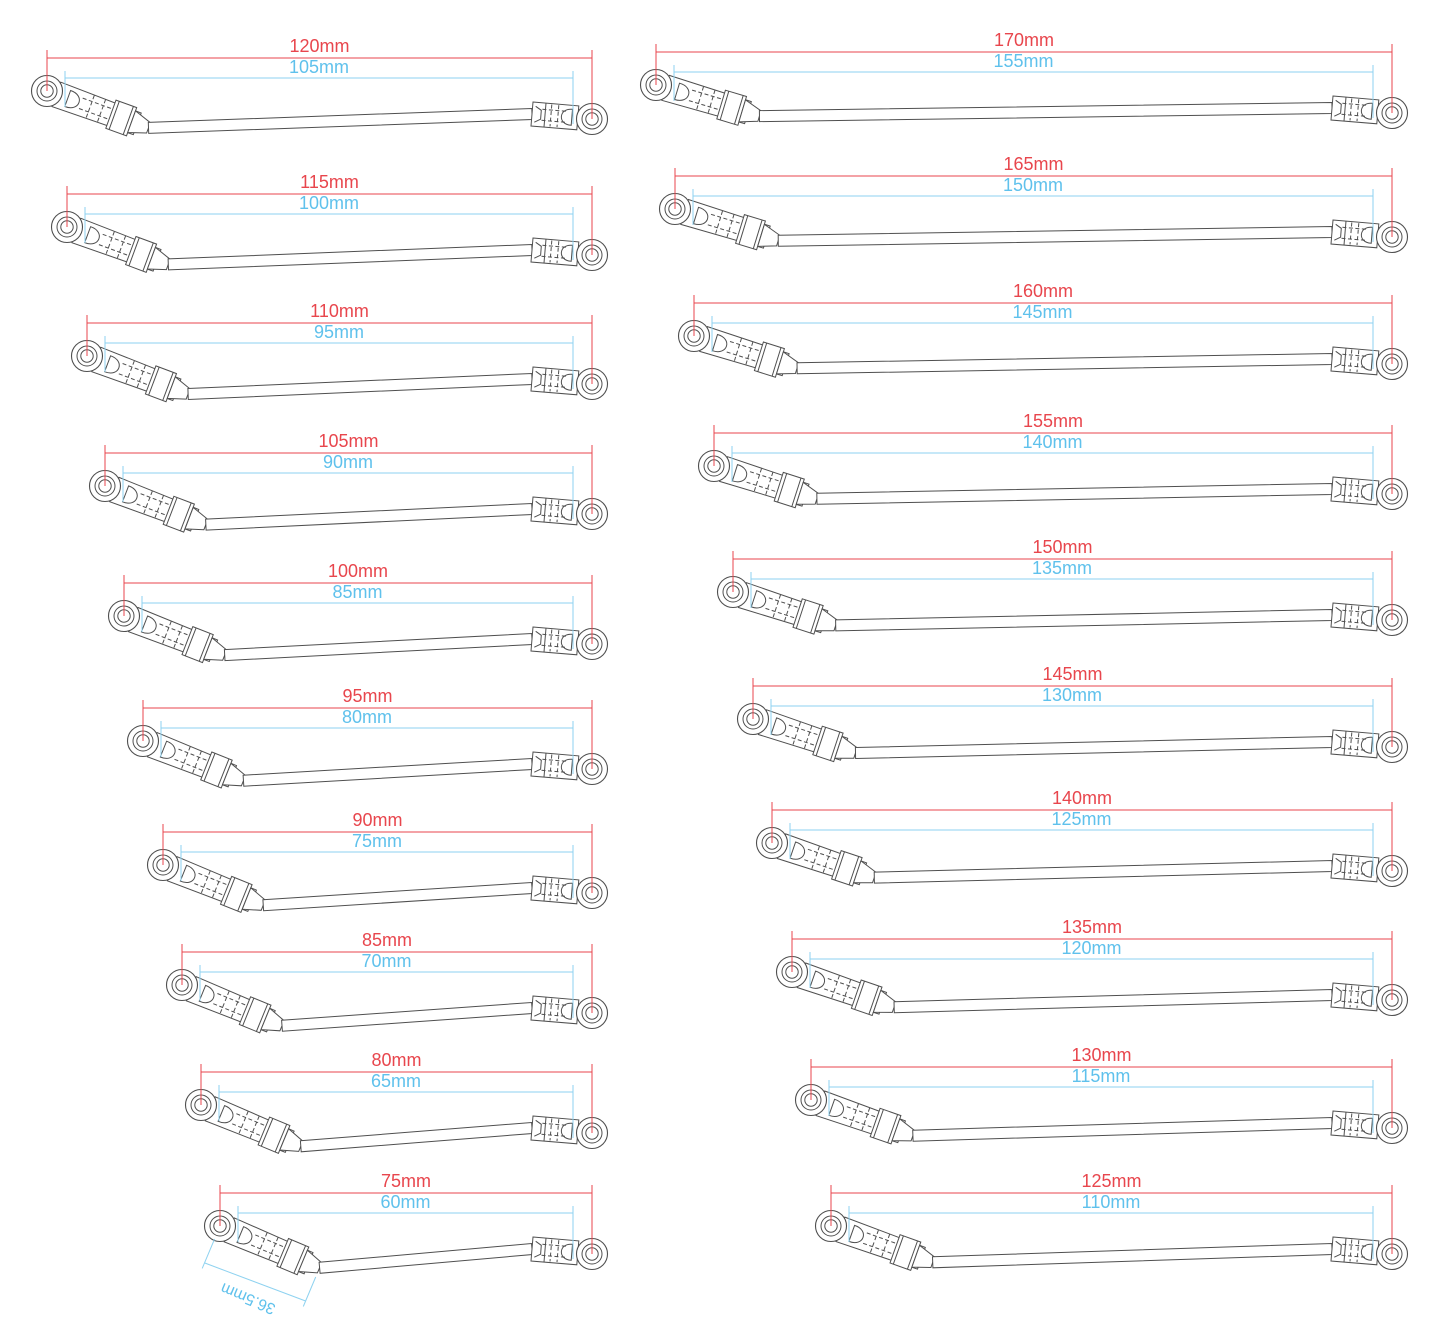 The width and height of the screenshot is (1445, 1324). I want to click on inner-dimension-label: 150mm, so click(1033, 185).